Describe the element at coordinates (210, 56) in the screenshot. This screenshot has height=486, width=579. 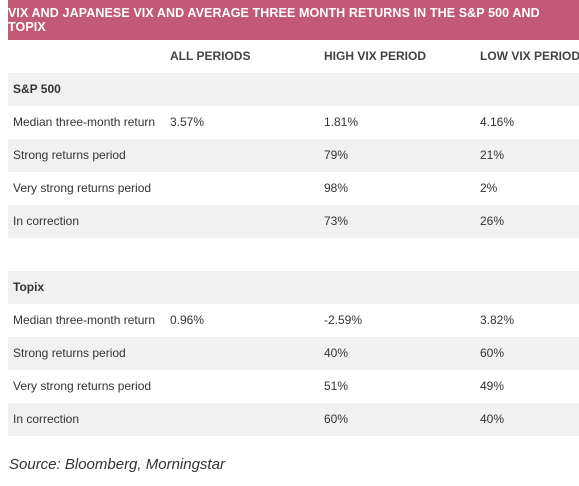
I see `header-all-periods: ALL PERIODS` at that location.